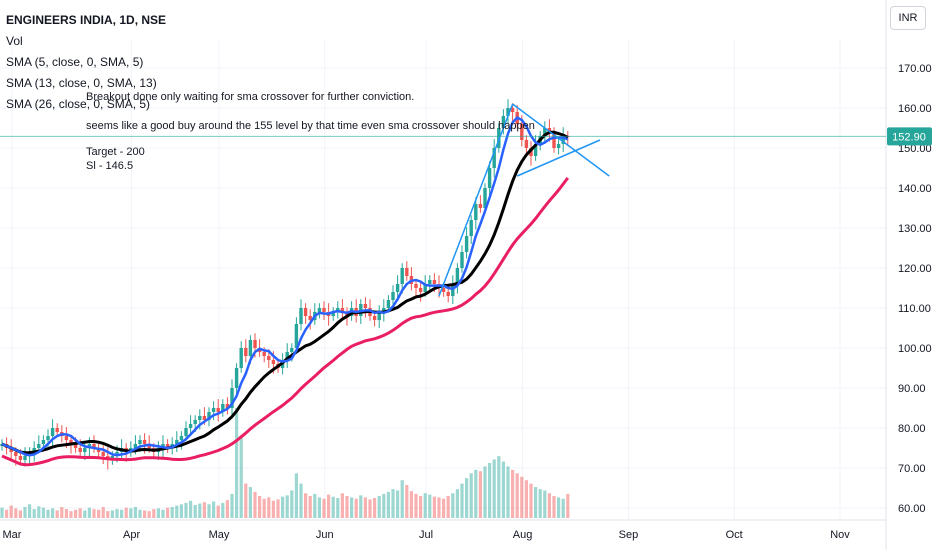 Image resolution: width=932 pixels, height=555 pixels. I want to click on symbol-title: ENGINEERS INDIA, 1D, NSE, so click(86, 20).